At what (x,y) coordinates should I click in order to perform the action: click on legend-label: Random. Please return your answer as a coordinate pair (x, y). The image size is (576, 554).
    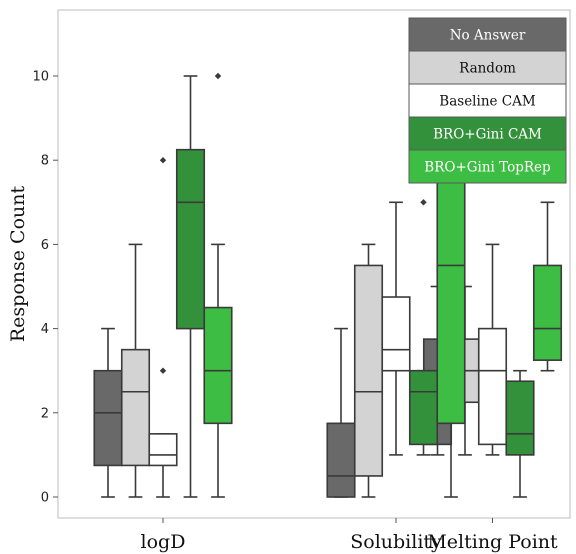
    Looking at the image, I should click on (487, 69).